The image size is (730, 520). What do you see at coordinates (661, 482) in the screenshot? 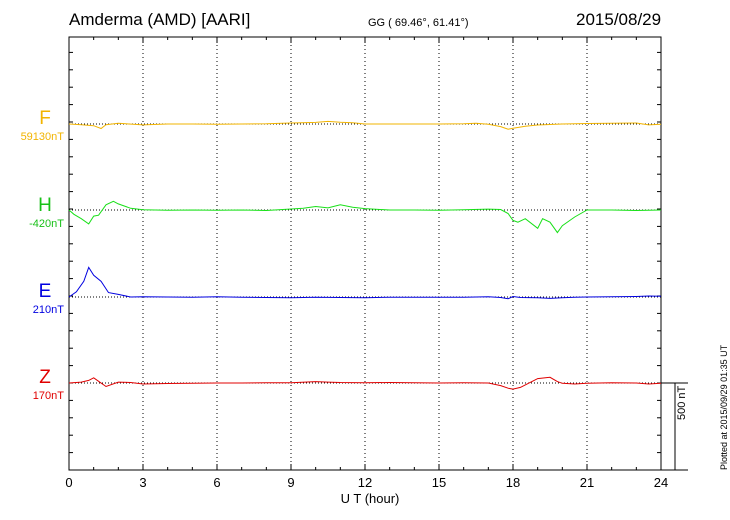
I see `x-tick-label: 24` at bounding box center [661, 482].